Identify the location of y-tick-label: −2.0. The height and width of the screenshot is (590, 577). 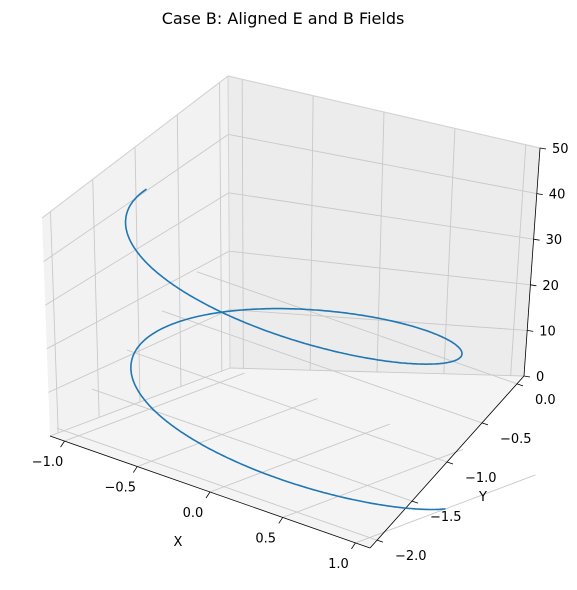
(411, 556).